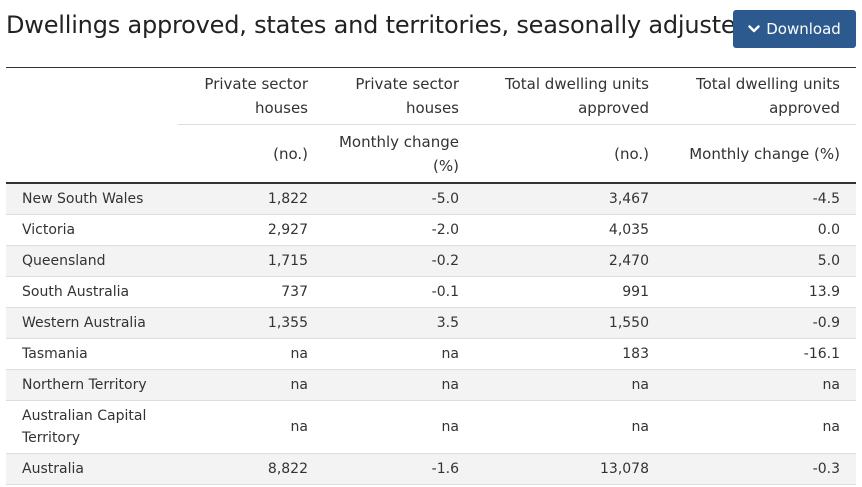  What do you see at coordinates (399, 323) in the screenshot?
I see `table-cell: 3.5` at bounding box center [399, 323].